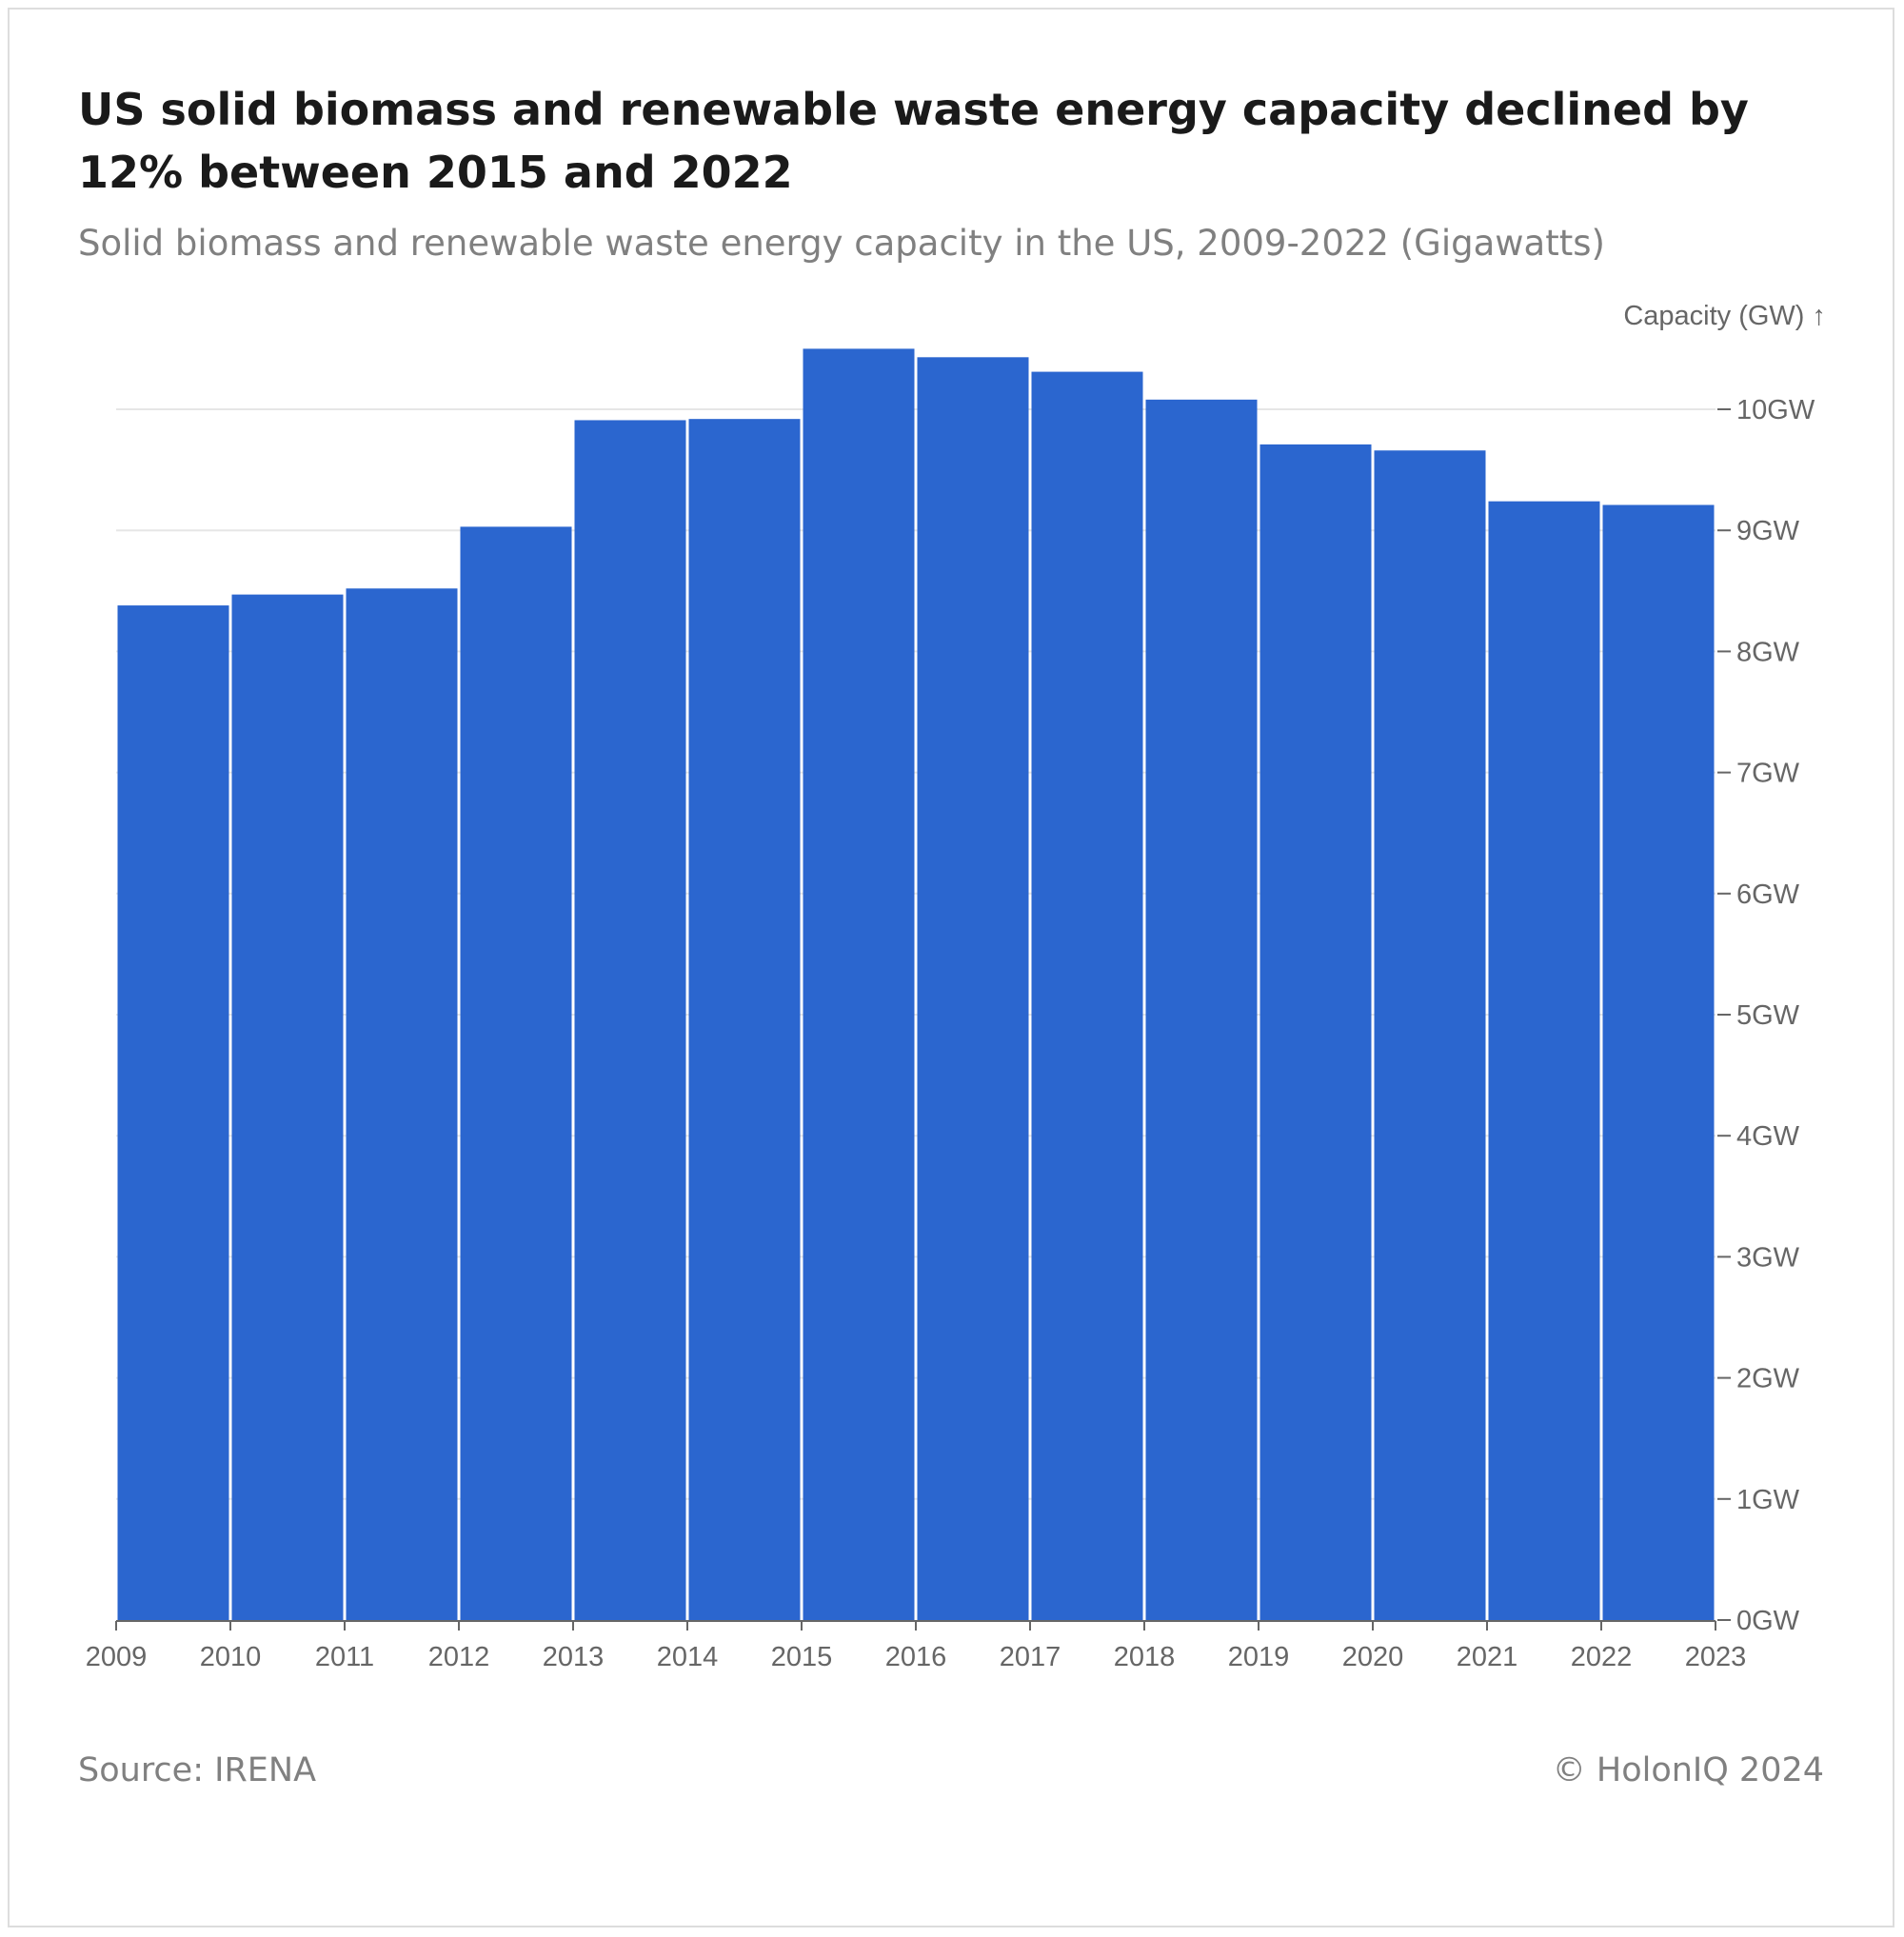  Describe the element at coordinates (1768, 1379) in the screenshot. I see `y-tick-label-2GW: 2GW` at that location.